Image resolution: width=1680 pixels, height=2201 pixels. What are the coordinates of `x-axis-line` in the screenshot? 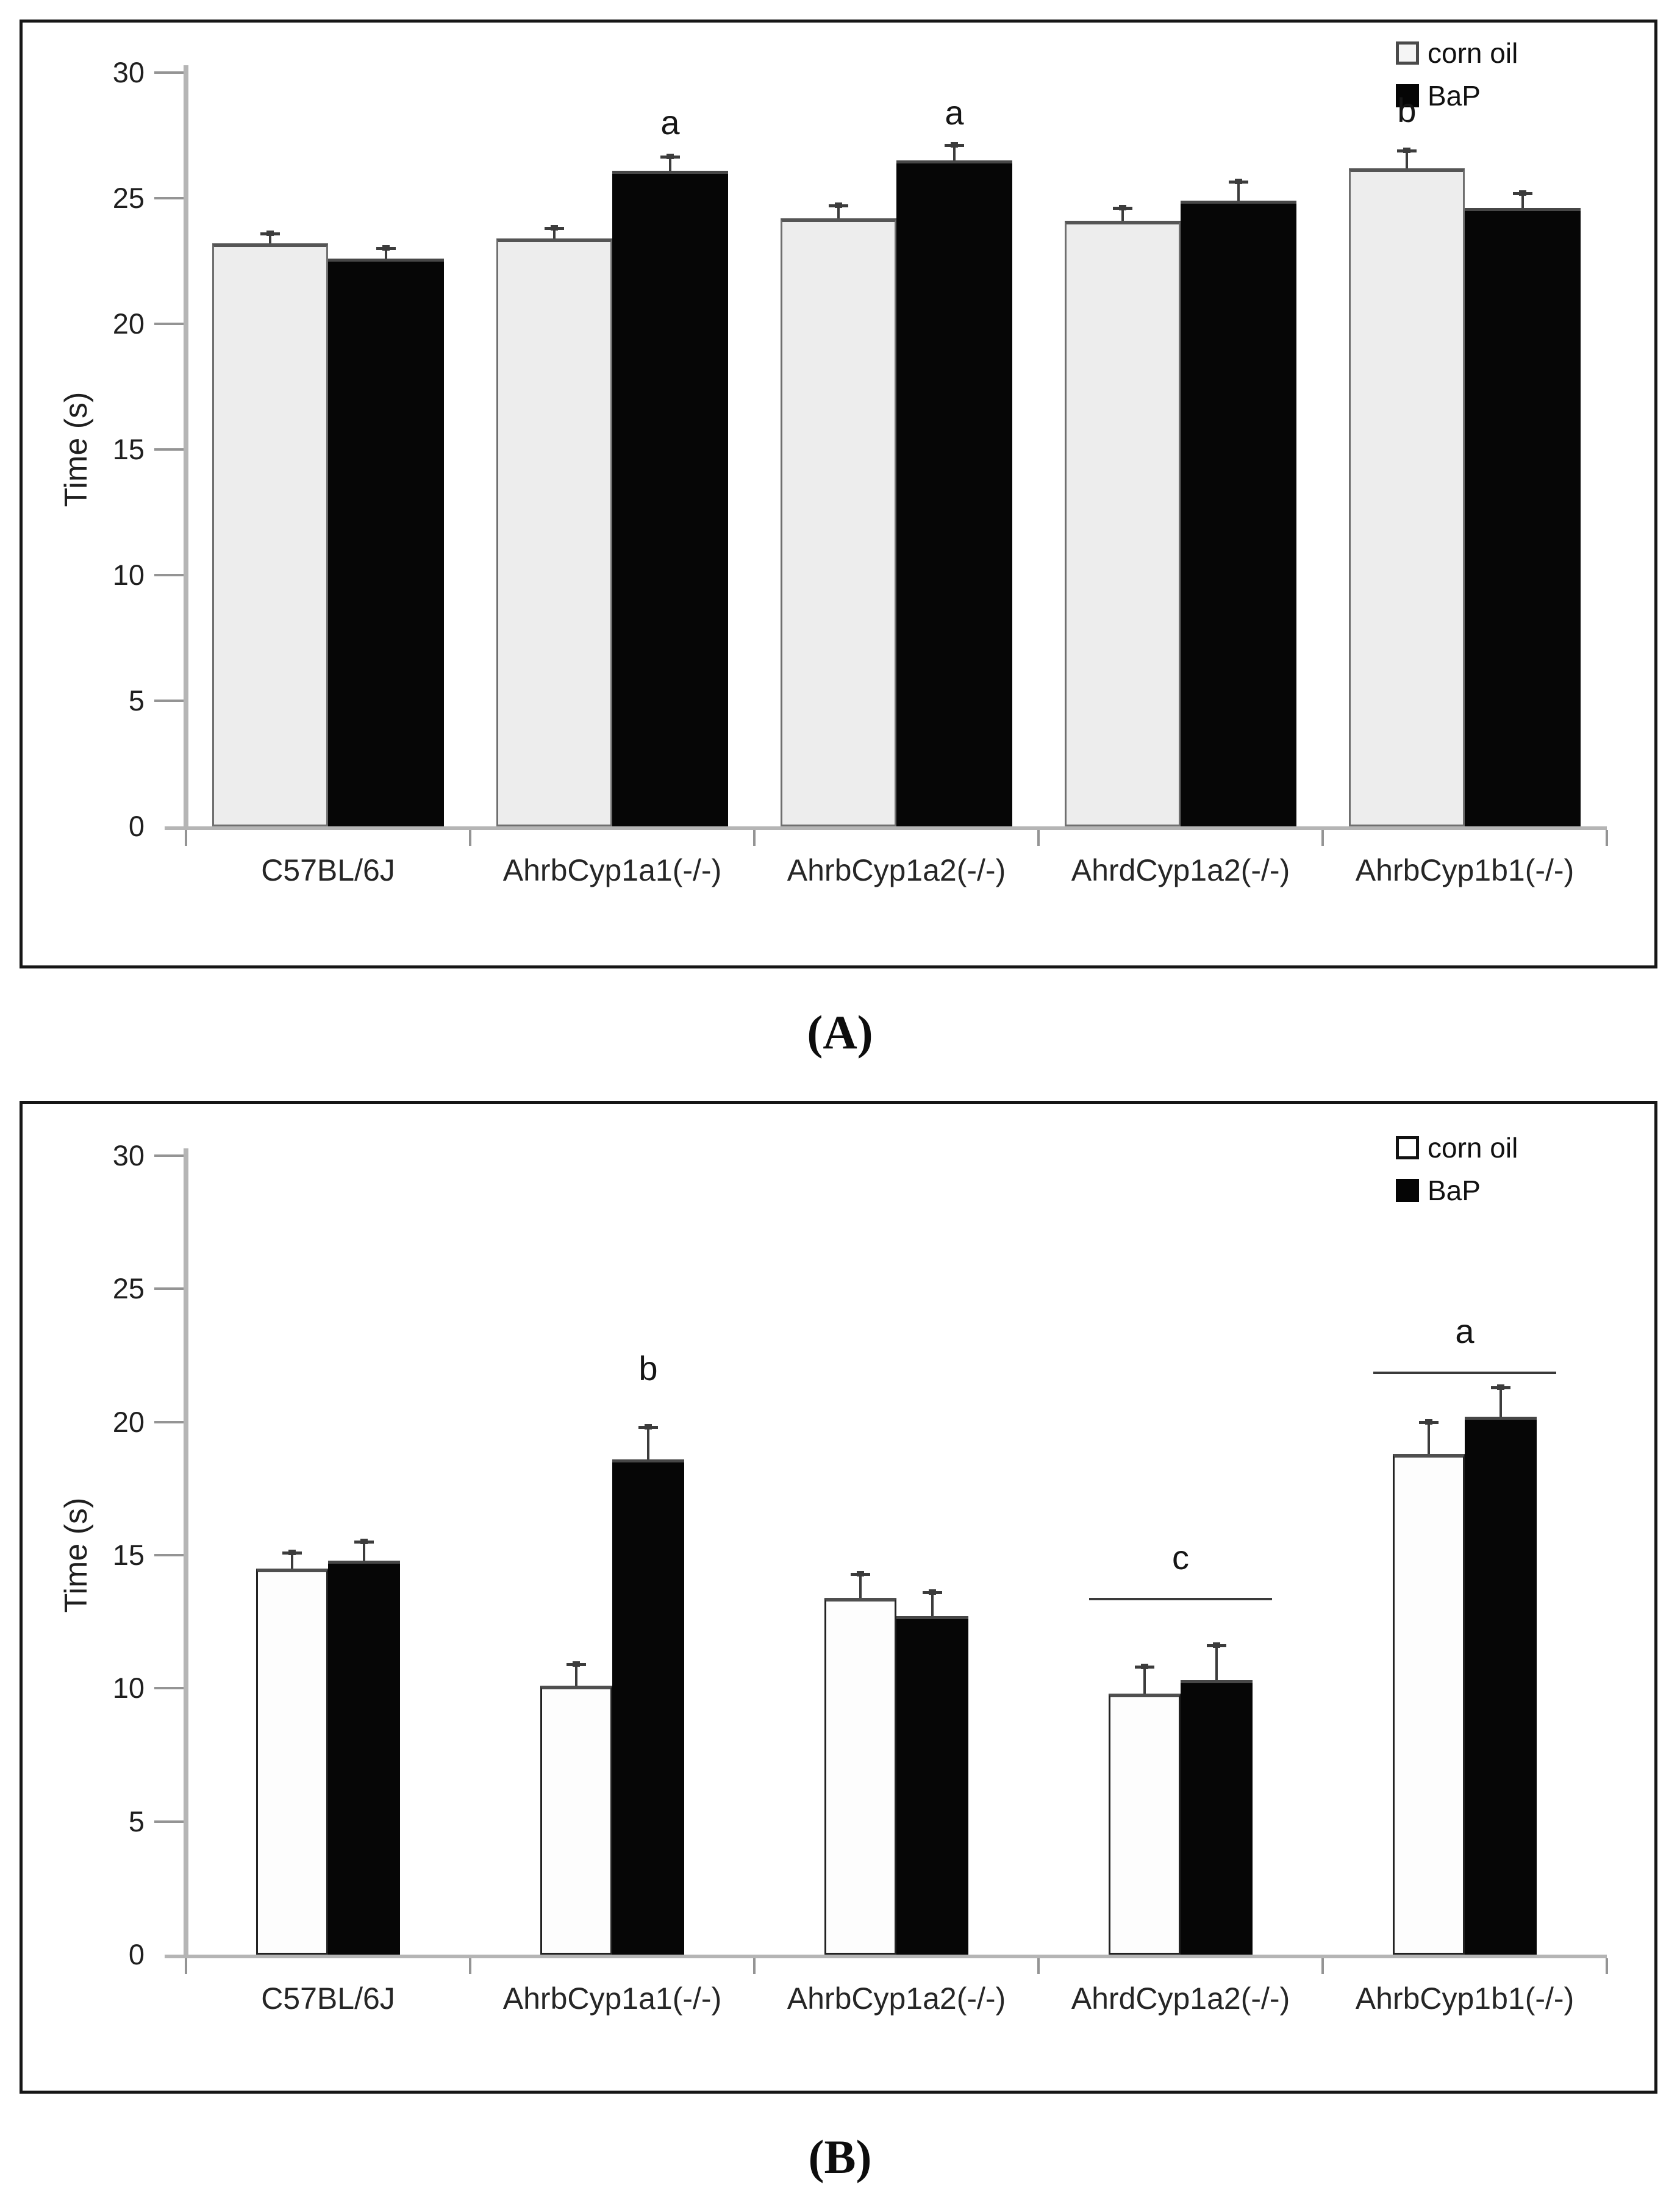 It's located at (886, 1956).